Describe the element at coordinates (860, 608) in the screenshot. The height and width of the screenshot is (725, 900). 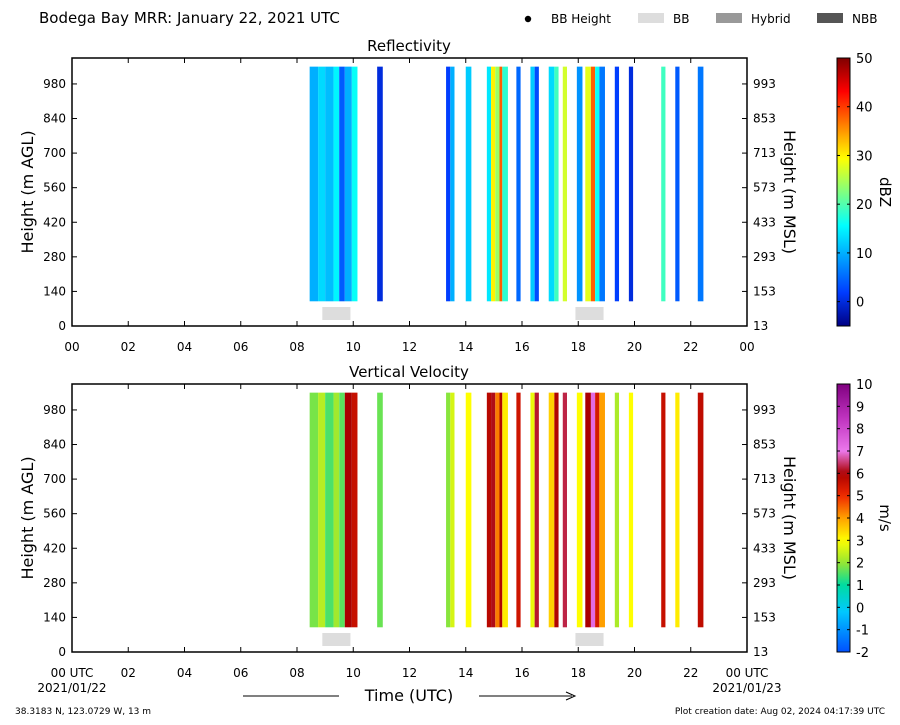
I see `colorbar-tick-label: 0` at that location.